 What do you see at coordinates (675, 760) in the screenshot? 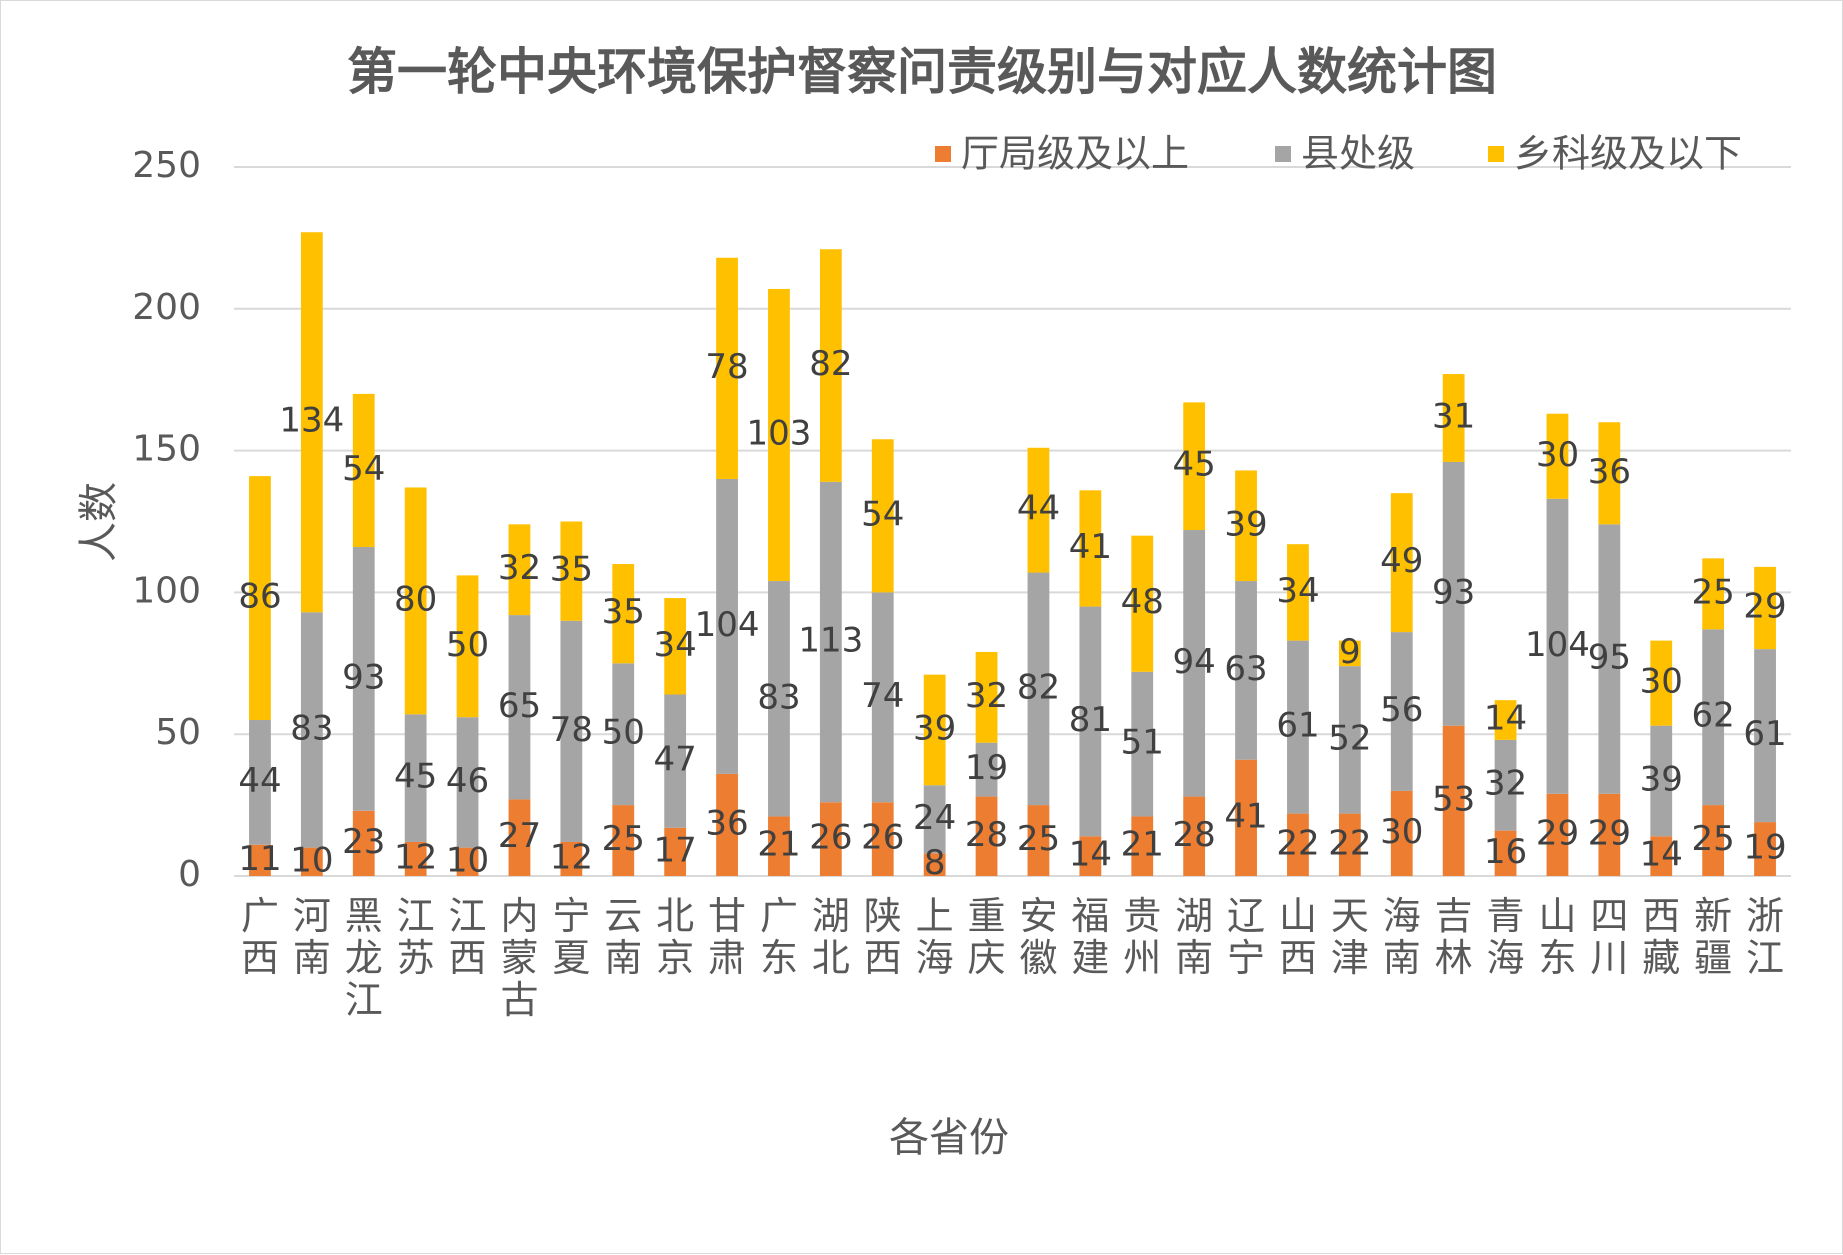
I see `data-label: 47` at bounding box center [675, 760].